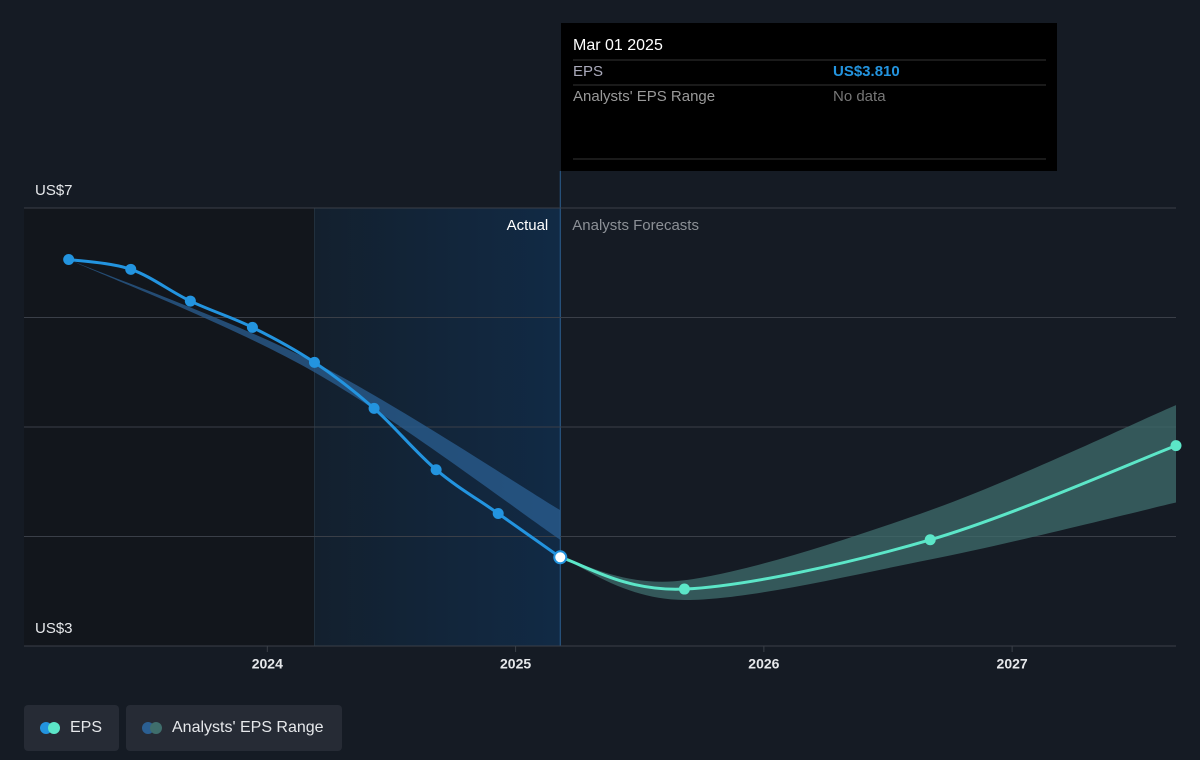  What do you see at coordinates (1012, 664) in the screenshot?
I see `x-tick-label: 2027` at bounding box center [1012, 664].